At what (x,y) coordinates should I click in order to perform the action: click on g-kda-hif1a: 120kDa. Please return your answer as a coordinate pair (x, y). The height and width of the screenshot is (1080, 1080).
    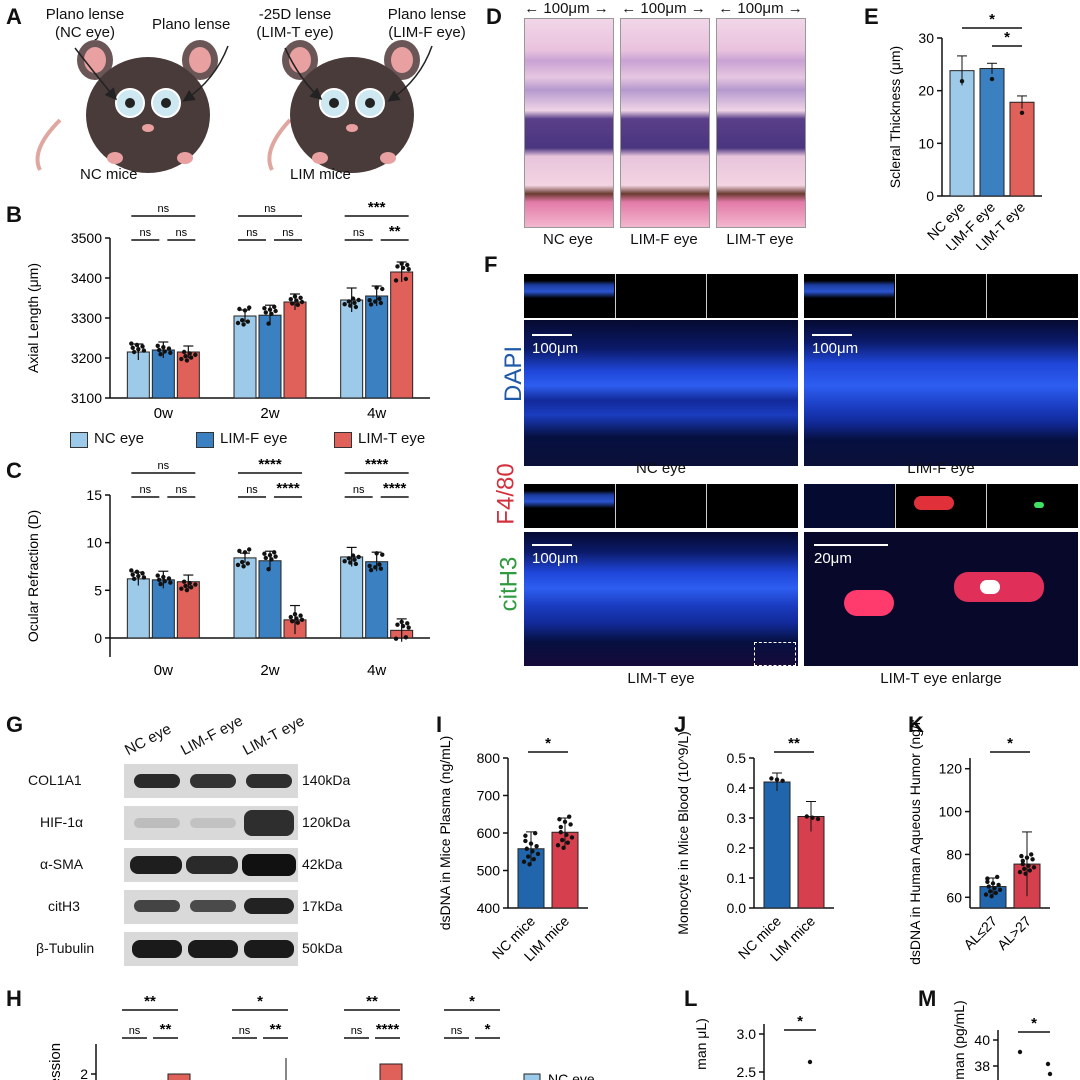
    Looking at the image, I should click on (326, 822).